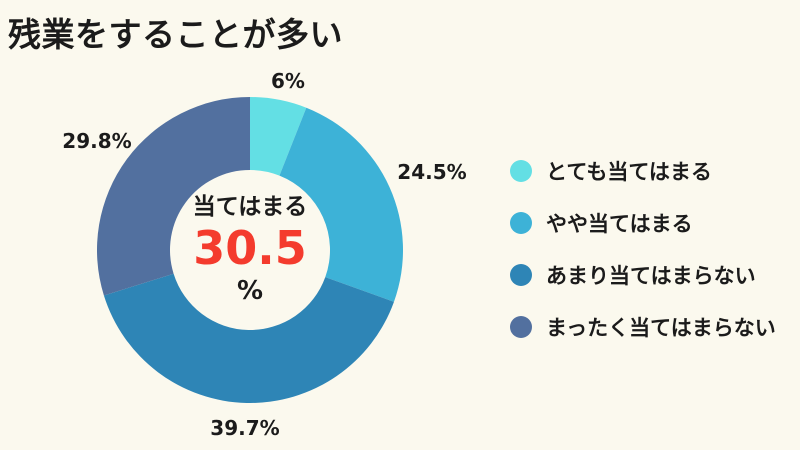 The image size is (800, 450). I want to click on slice-label-totemo: 6%, so click(288, 81).